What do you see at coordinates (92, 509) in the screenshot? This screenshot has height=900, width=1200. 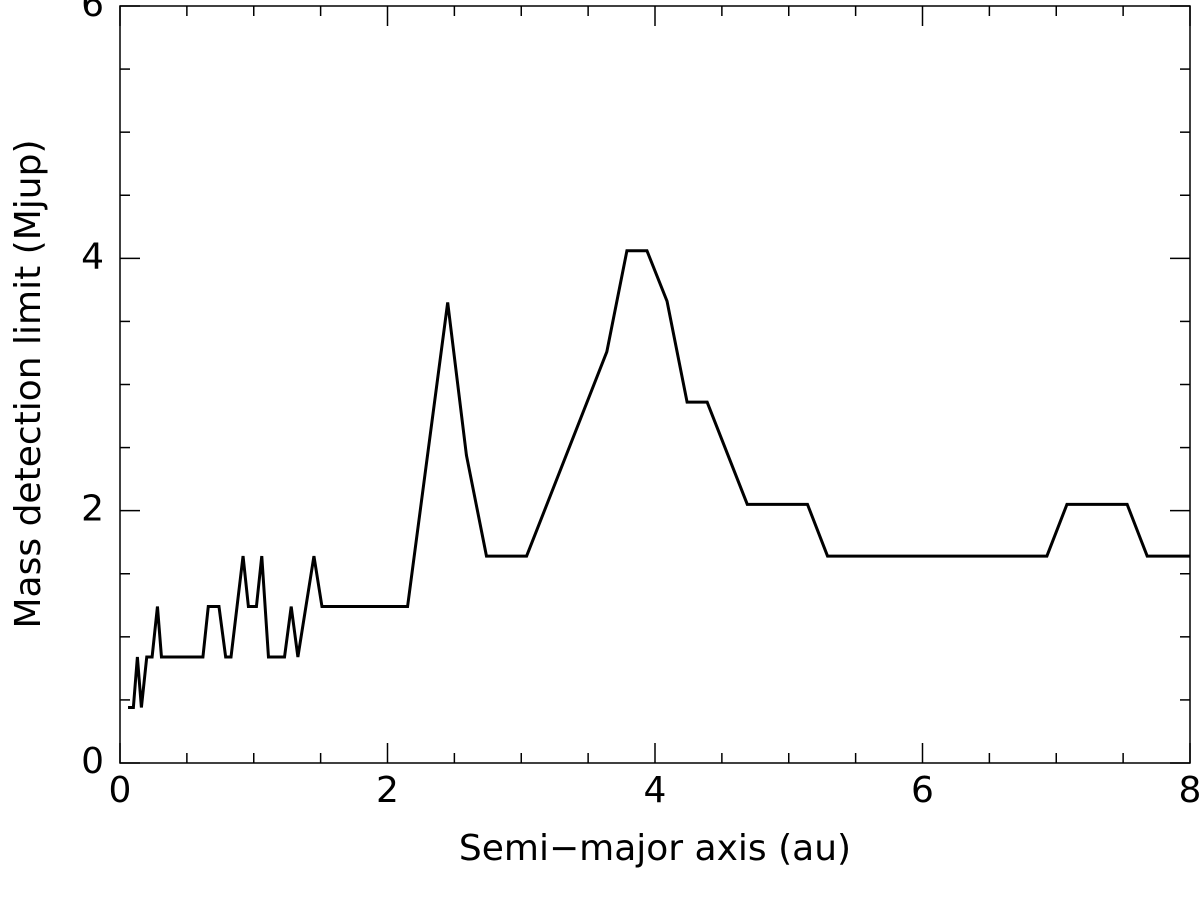 I see `y-tick-label: 2` at bounding box center [92, 509].